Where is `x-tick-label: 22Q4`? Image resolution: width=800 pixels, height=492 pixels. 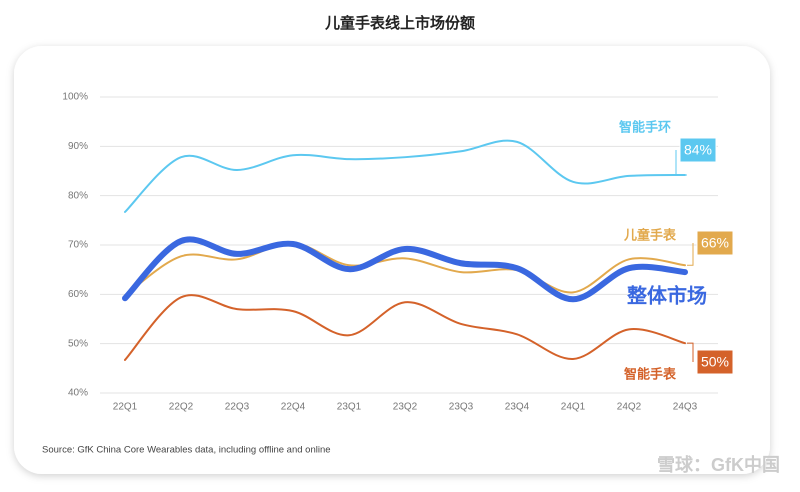
x-tick-label: 22Q4 is located at coordinates (293, 407).